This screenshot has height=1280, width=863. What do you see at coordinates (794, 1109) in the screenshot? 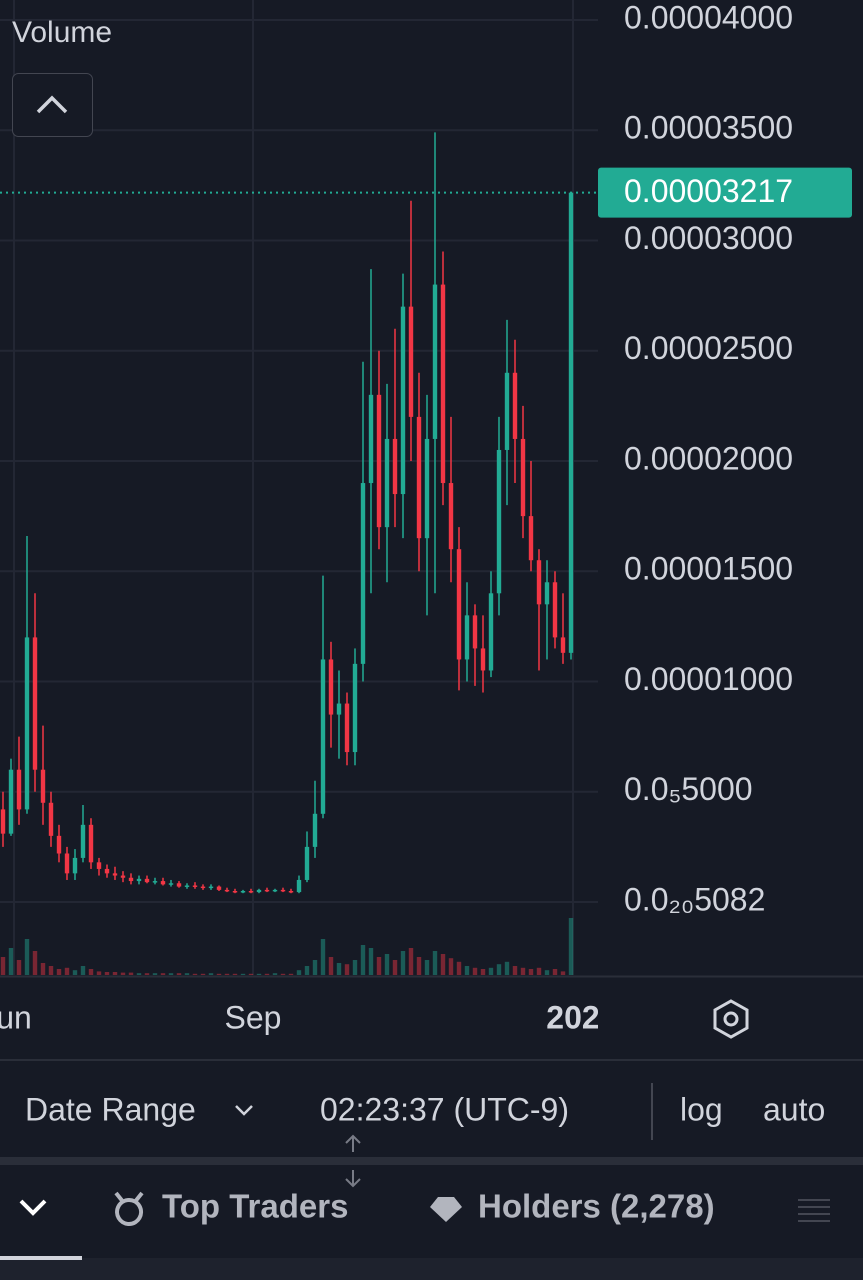
I see `auto-toggle: auto` at bounding box center [794, 1109].